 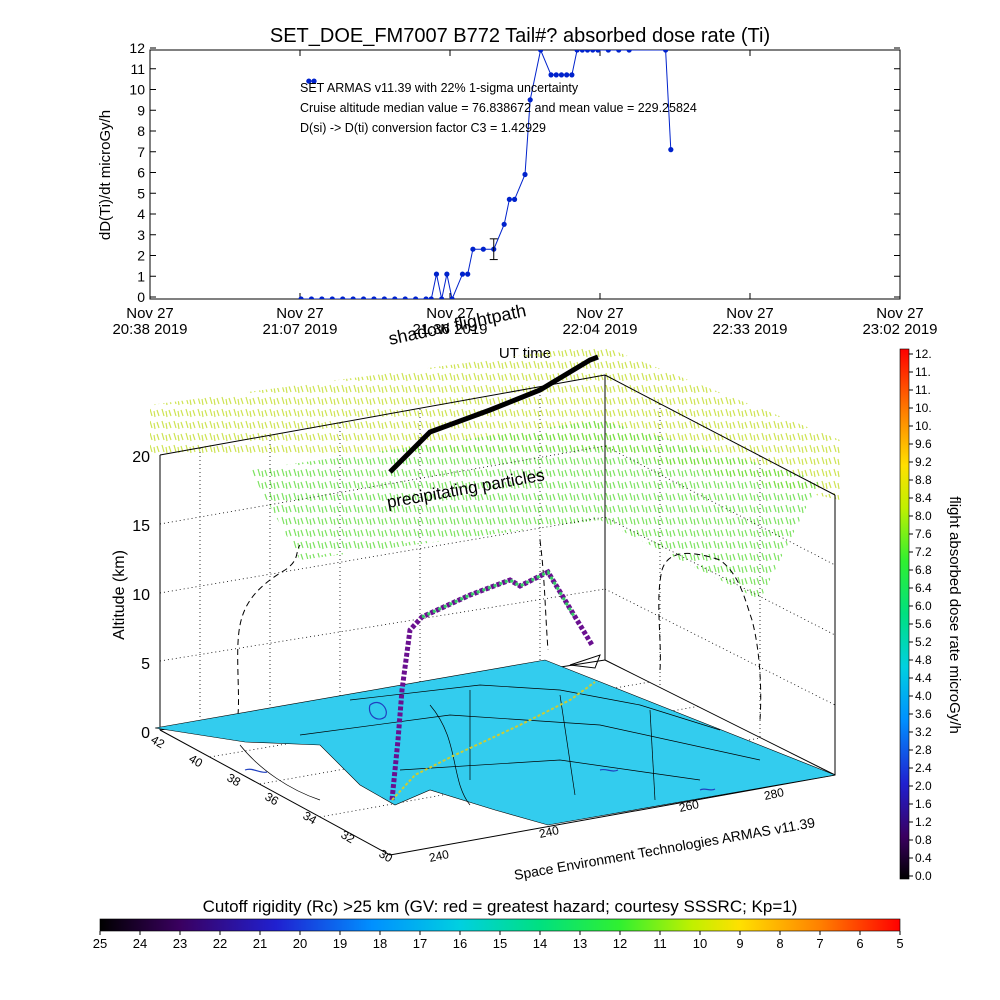 I want to click on dose-tick-label: 2.4, so click(x=923, y=768).